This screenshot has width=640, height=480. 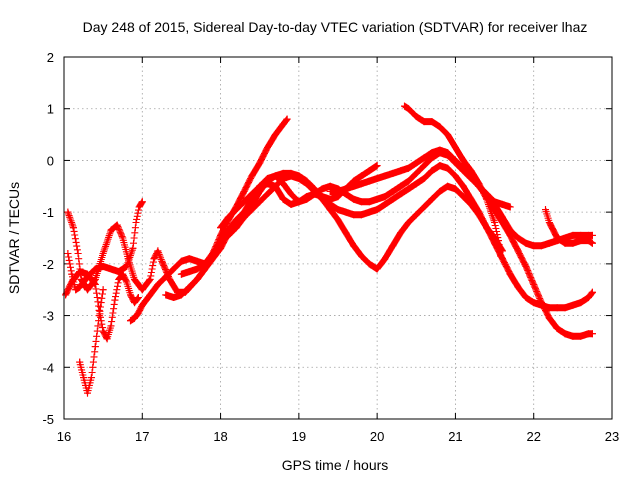 What do you see at coordinates (50, 160) in the screenshot?
I see `y-tick-label: 0` at bounding box center [50, 160].